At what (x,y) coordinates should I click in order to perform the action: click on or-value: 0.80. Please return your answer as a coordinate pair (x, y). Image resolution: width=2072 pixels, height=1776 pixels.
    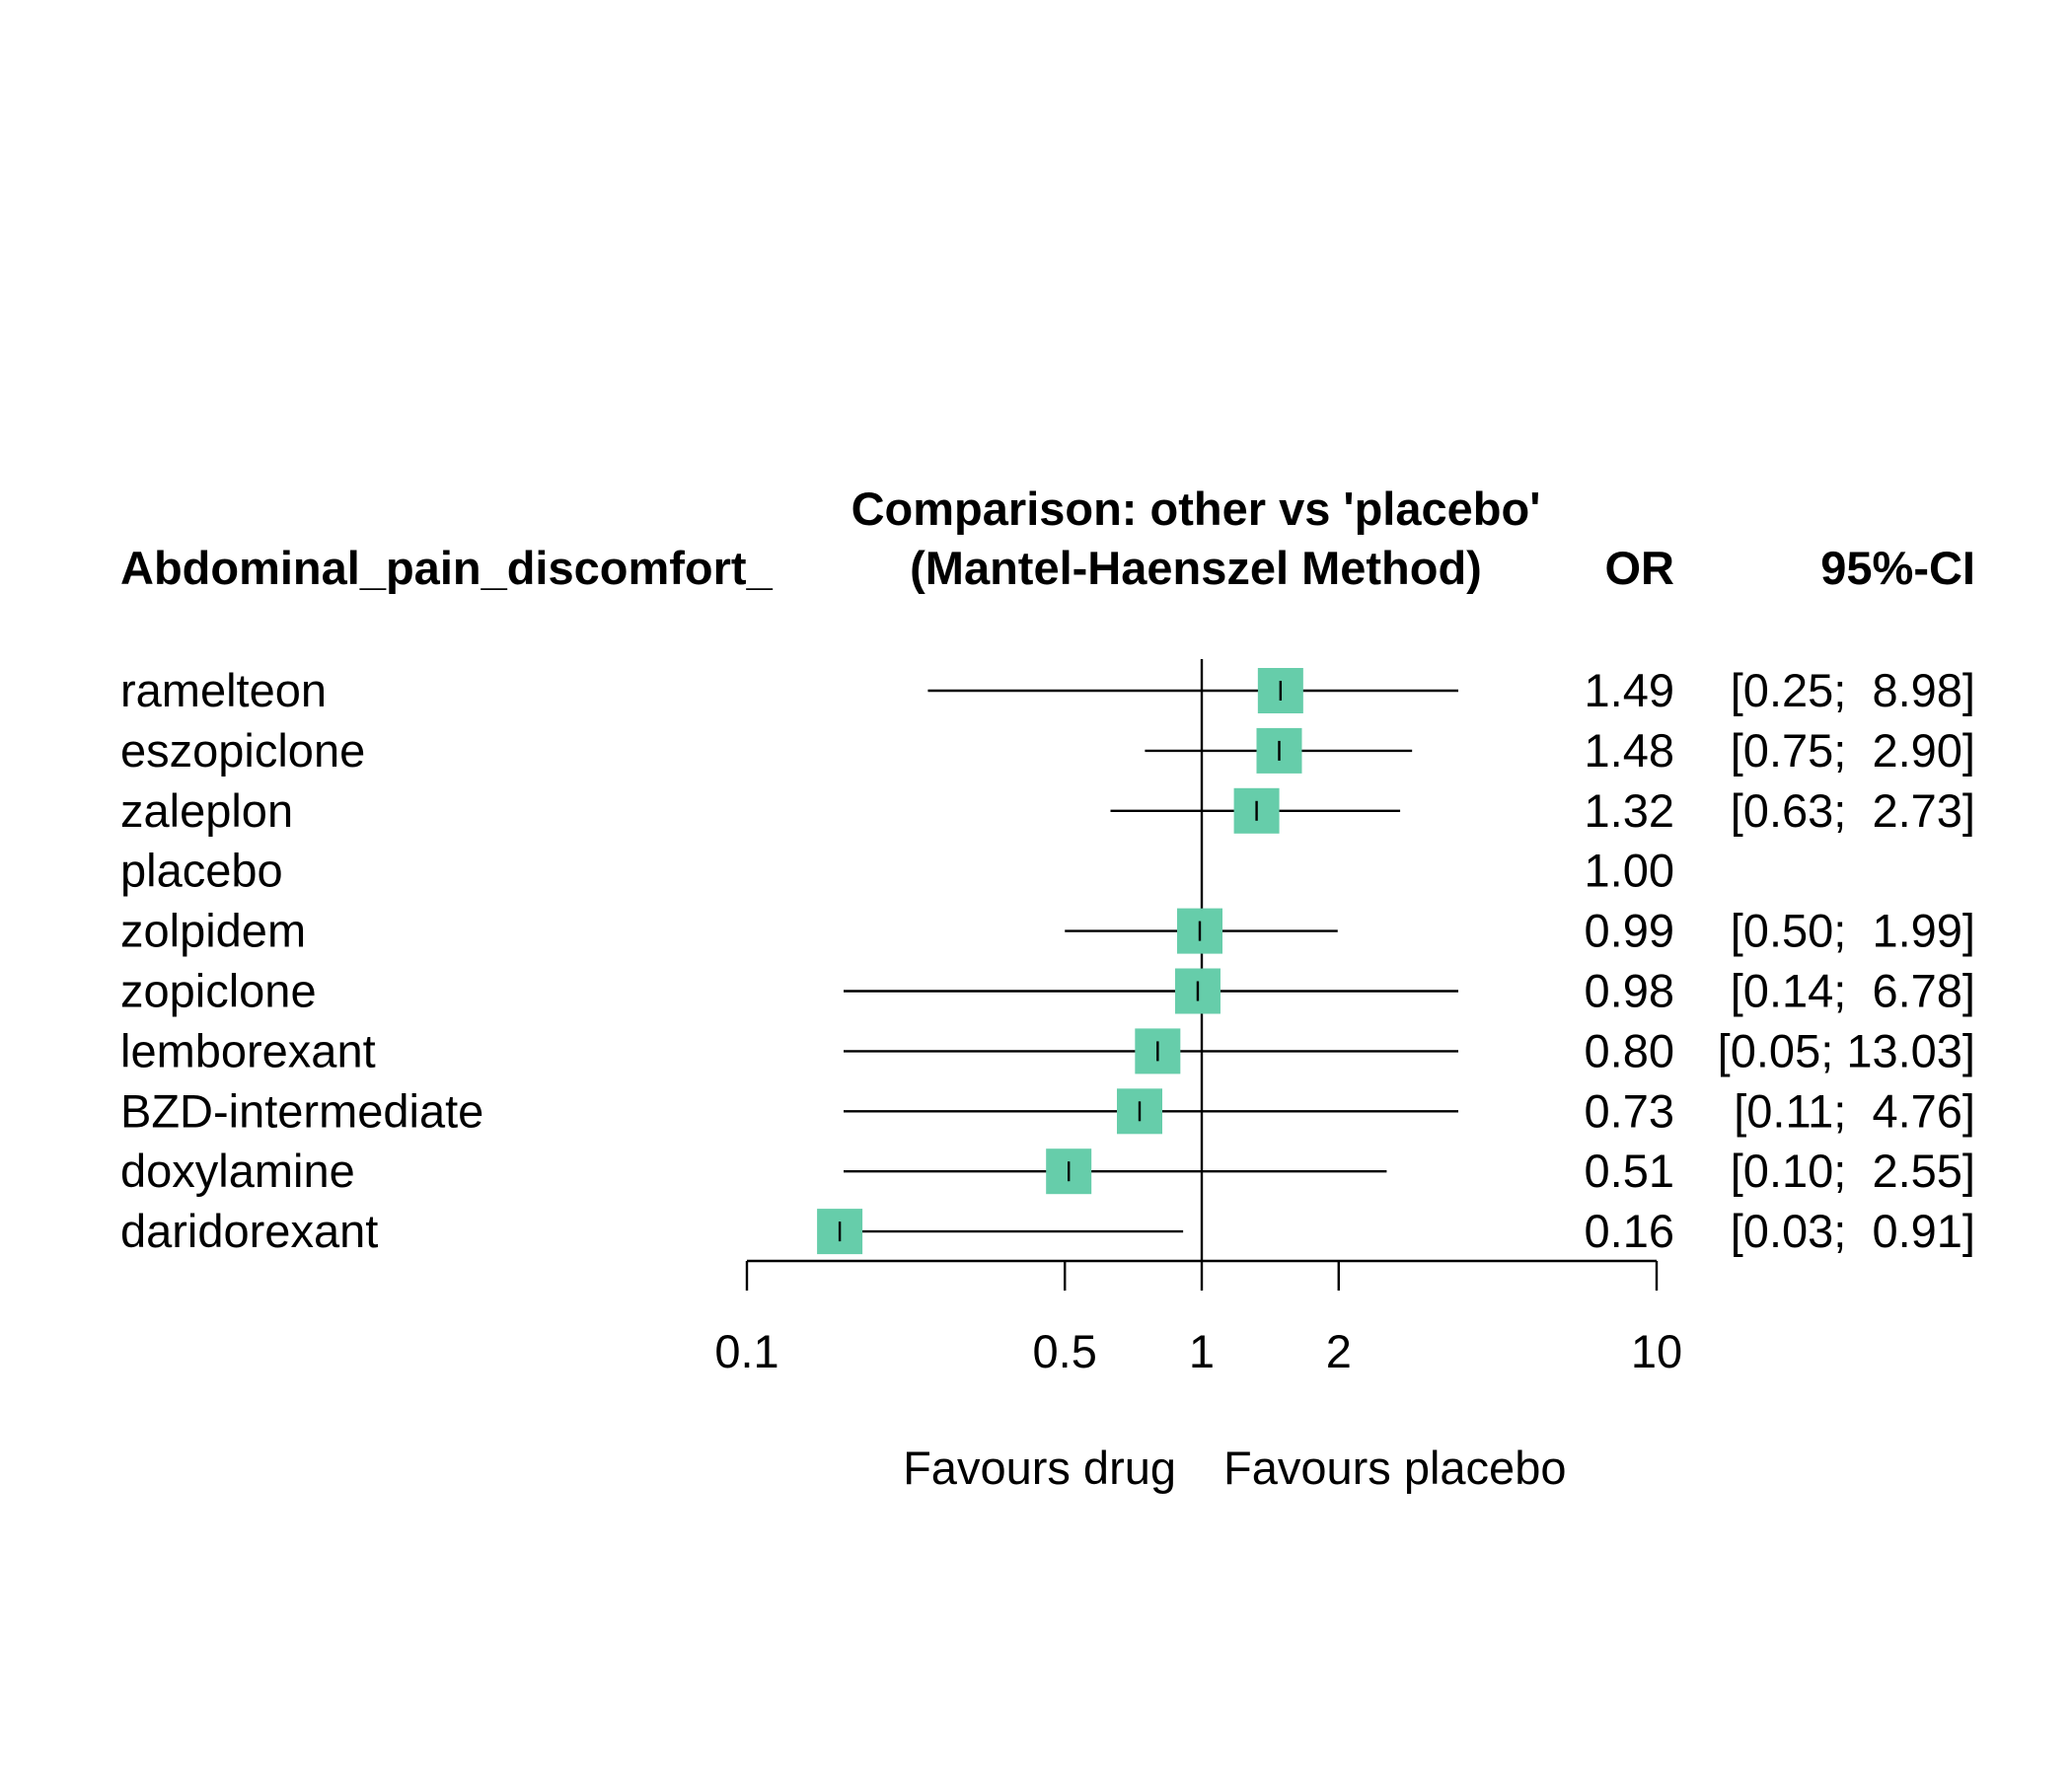
    Looking at the image, I should click on (1630, 1050).